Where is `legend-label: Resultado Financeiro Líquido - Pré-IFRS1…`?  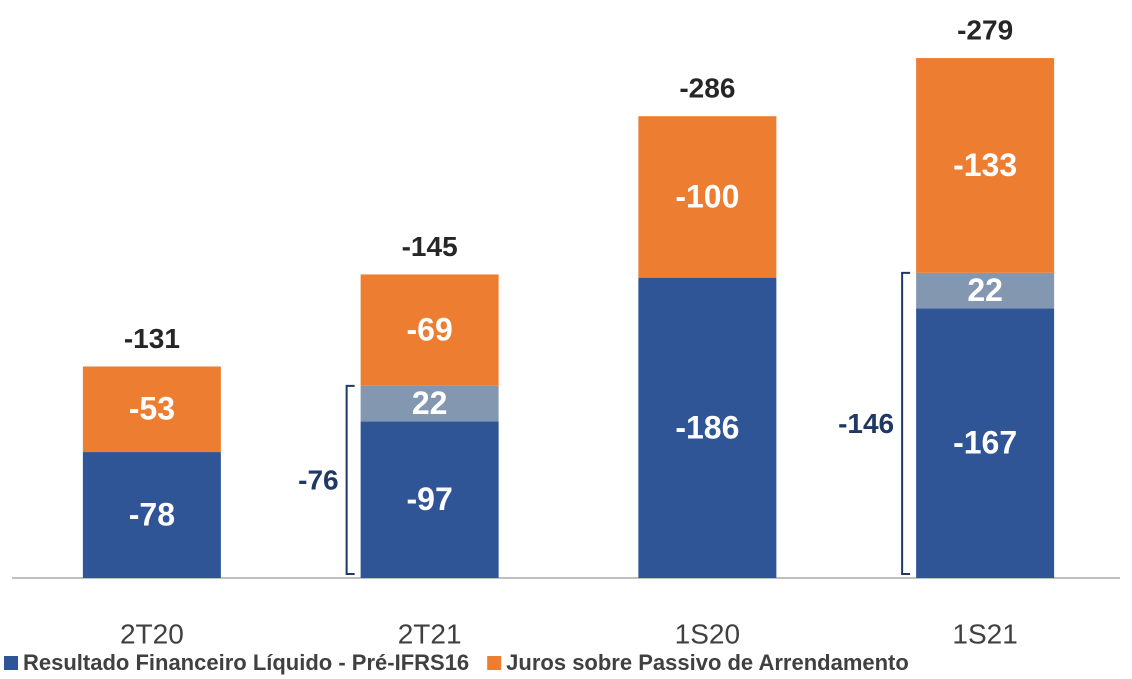
legend-label: Resultado Financeiro Líquido - Pré-IFRS1… is located at coordinates (246, 662).